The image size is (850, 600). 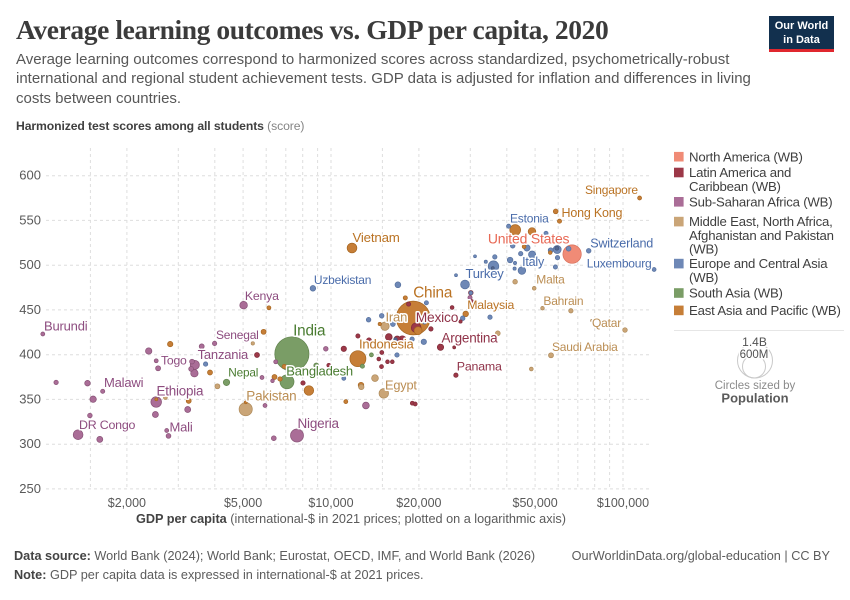 What do you see at coordinates (623, 503) in the screenshot?
I see `svg-text: $100,000` at bounding box center [623, 503].